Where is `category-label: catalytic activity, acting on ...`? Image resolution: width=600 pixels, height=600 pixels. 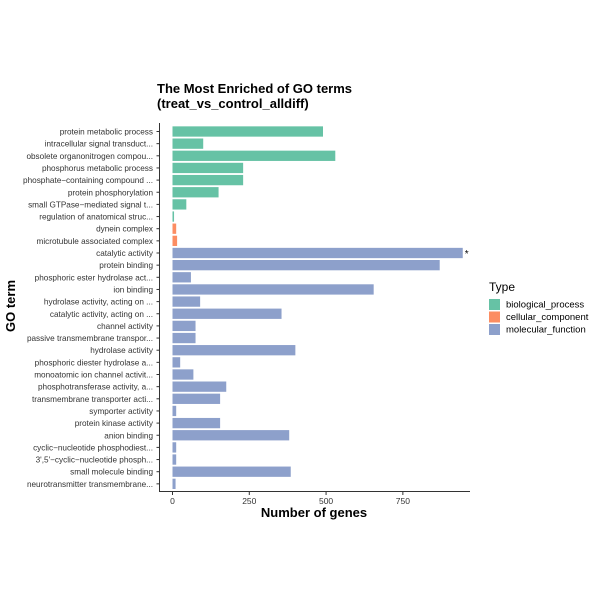 category-label: catalytic activity, acting on ... is located at coordinates (101, 314).